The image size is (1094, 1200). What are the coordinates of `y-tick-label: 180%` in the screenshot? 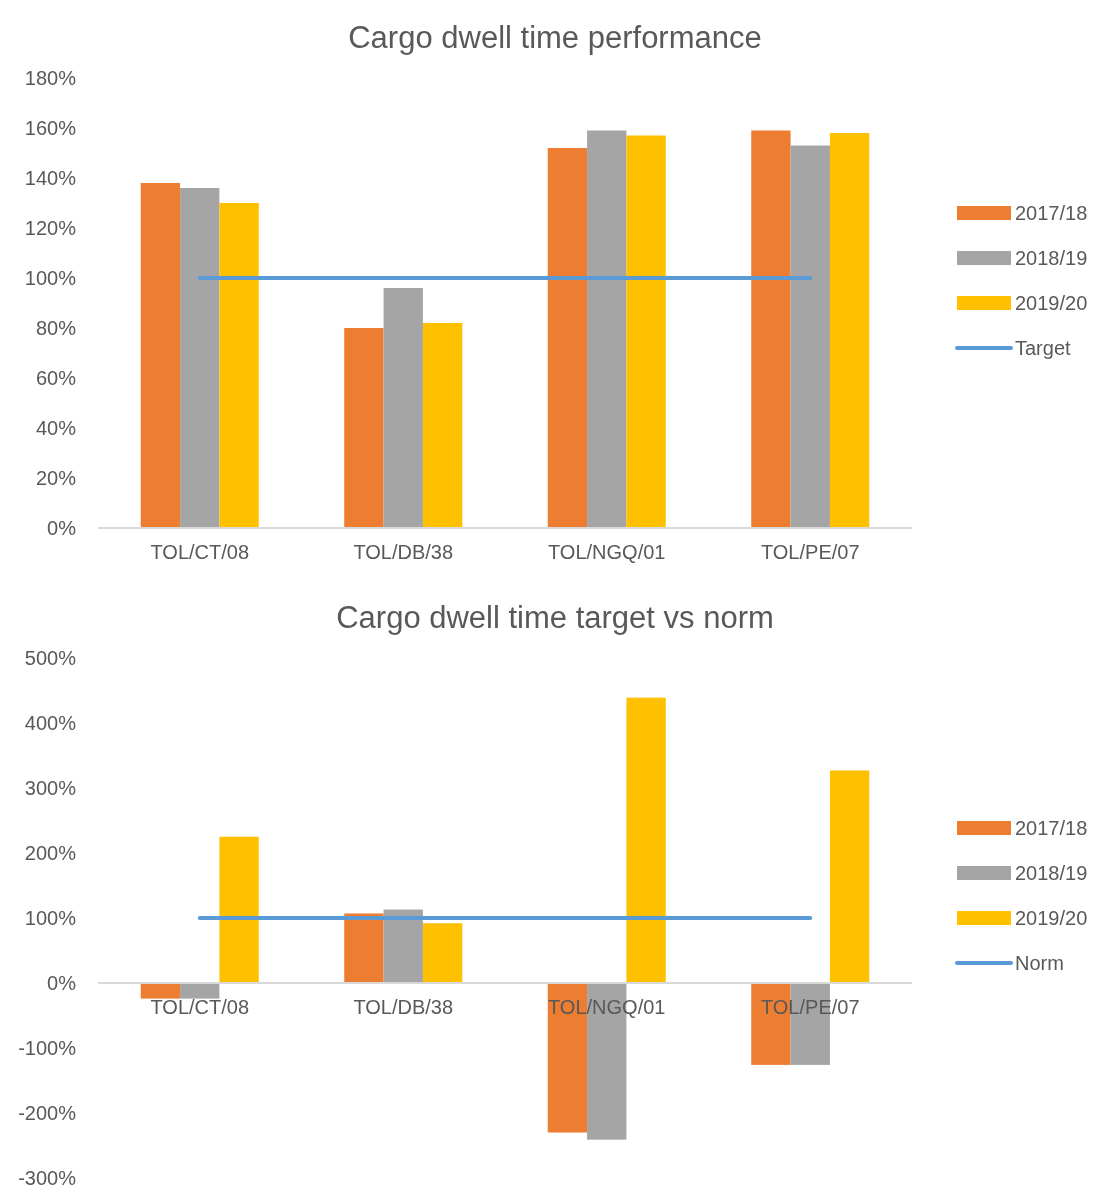 It's located at (50, 78).